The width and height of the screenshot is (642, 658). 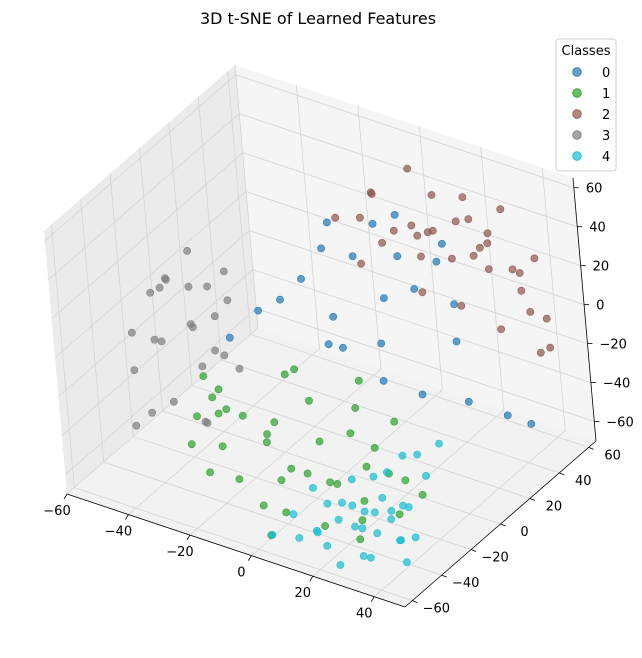 What do you see at coordinates (318, 18) in the screenshot?
I see `chart-title: 3D t-SNE of Learned Features` at bounding box center [318, 18].